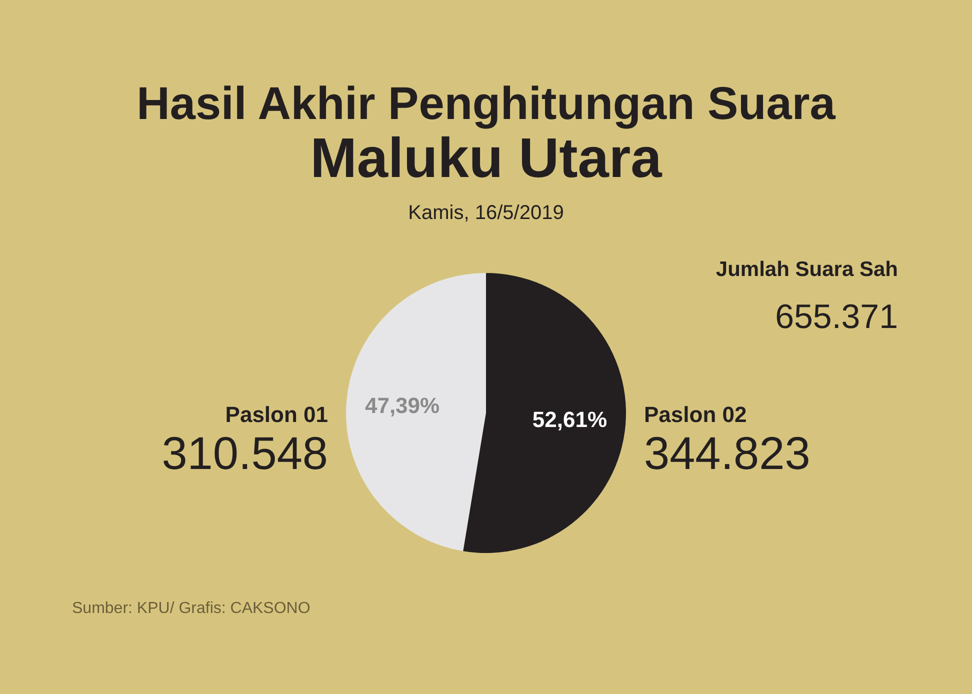  What do you see at coordinates (570, 419) in the screenshot?
I see `data-label: 52,61%` at bounding box center [570, 419].